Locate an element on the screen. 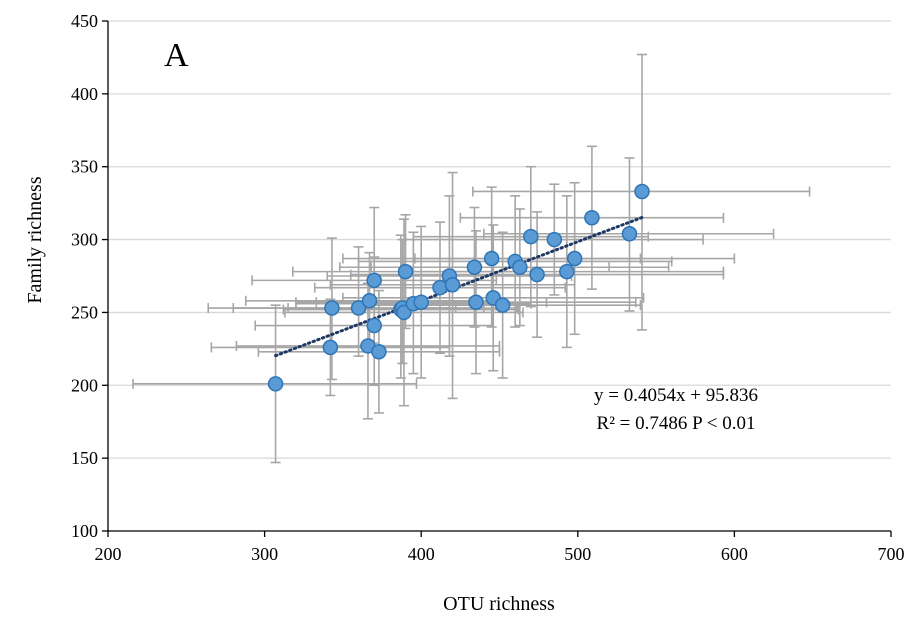 This screenshot has height=617, width=915. x-tick-labels: 200 300 400 500 600 700 is located at coordinates (500, 554).